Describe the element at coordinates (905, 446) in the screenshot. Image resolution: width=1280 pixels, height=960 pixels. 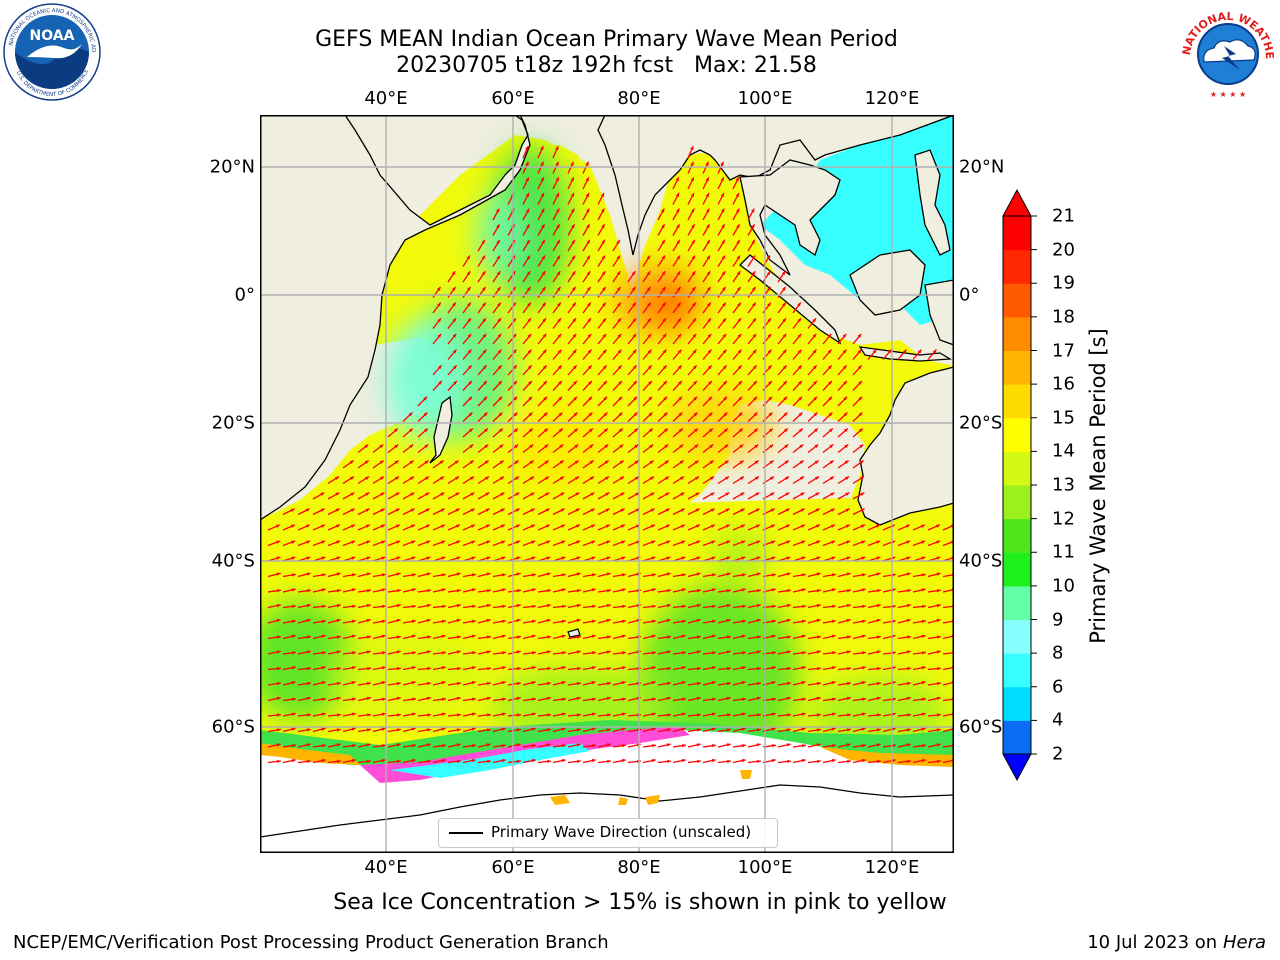
I see `australia` at that location.